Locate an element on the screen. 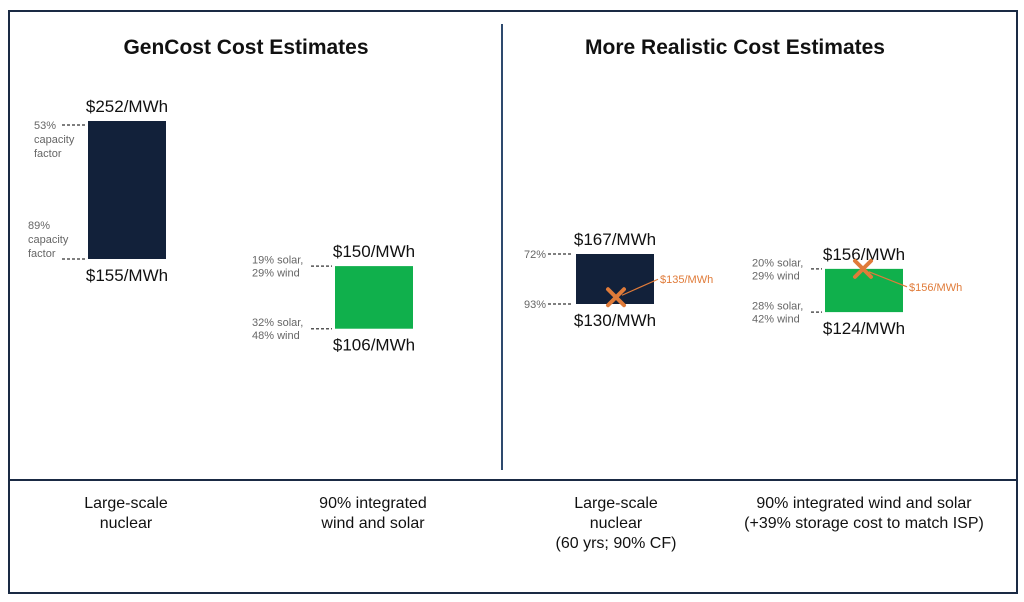  high-note-line-0-0: 53% is located at coordinates (45, 126).